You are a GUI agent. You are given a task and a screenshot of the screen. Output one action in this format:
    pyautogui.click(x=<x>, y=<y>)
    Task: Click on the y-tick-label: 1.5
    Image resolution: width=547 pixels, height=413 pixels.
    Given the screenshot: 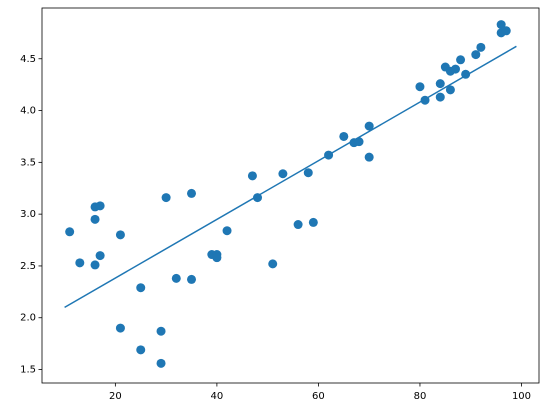 What is the action you would take?
    pyautogui.click(x=28, y=370)
    